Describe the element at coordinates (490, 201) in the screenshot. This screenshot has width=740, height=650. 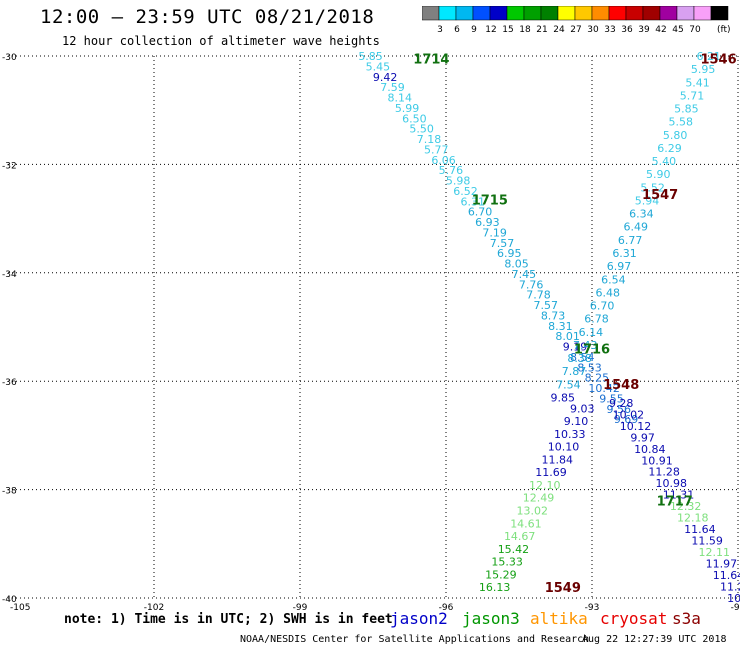
I see `pass-time-label: 1715` at that location.